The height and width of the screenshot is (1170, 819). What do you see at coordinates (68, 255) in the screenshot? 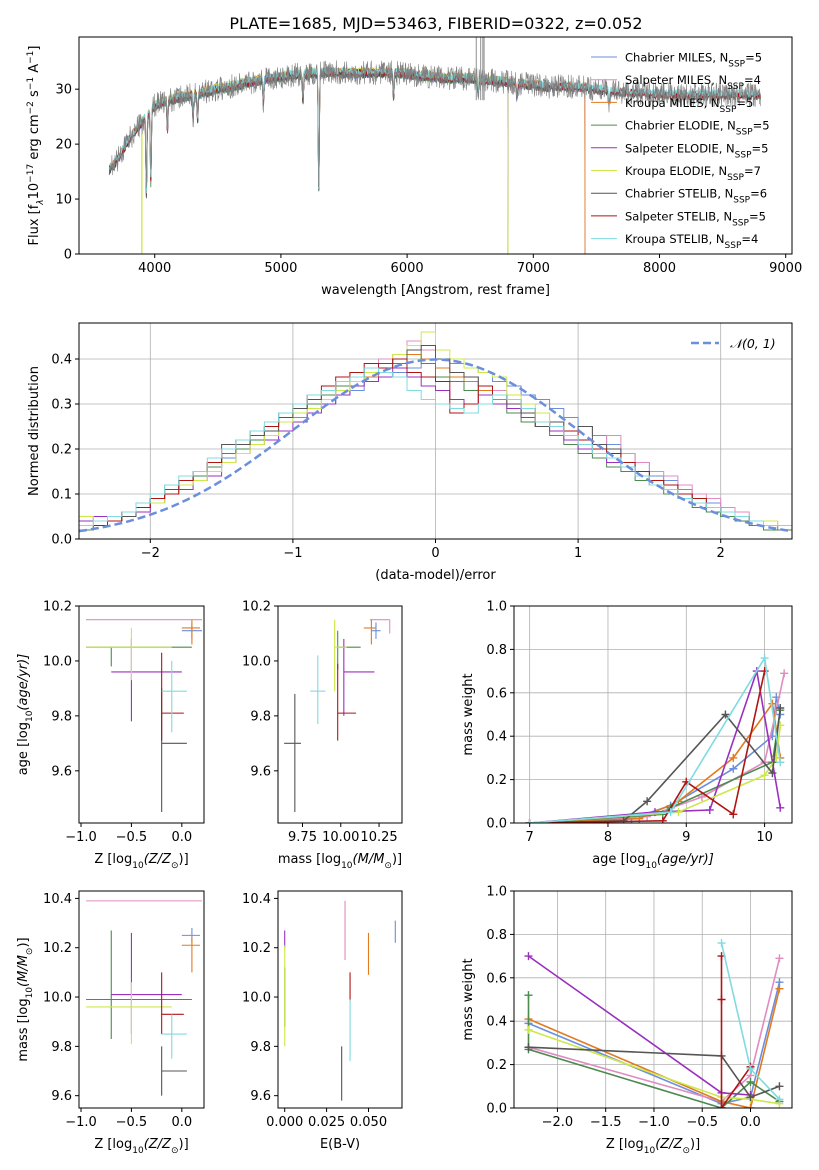
I see `y-tick-label: 0` at bounding box center [68, 255].